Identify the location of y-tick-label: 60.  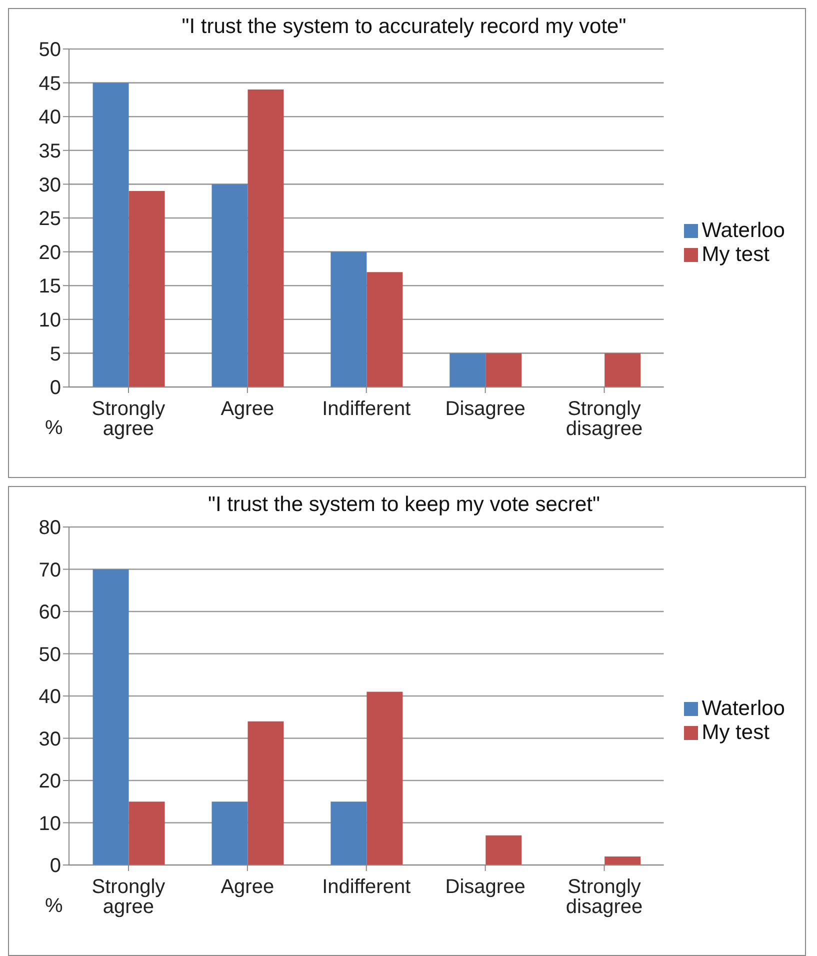
(49, 613).